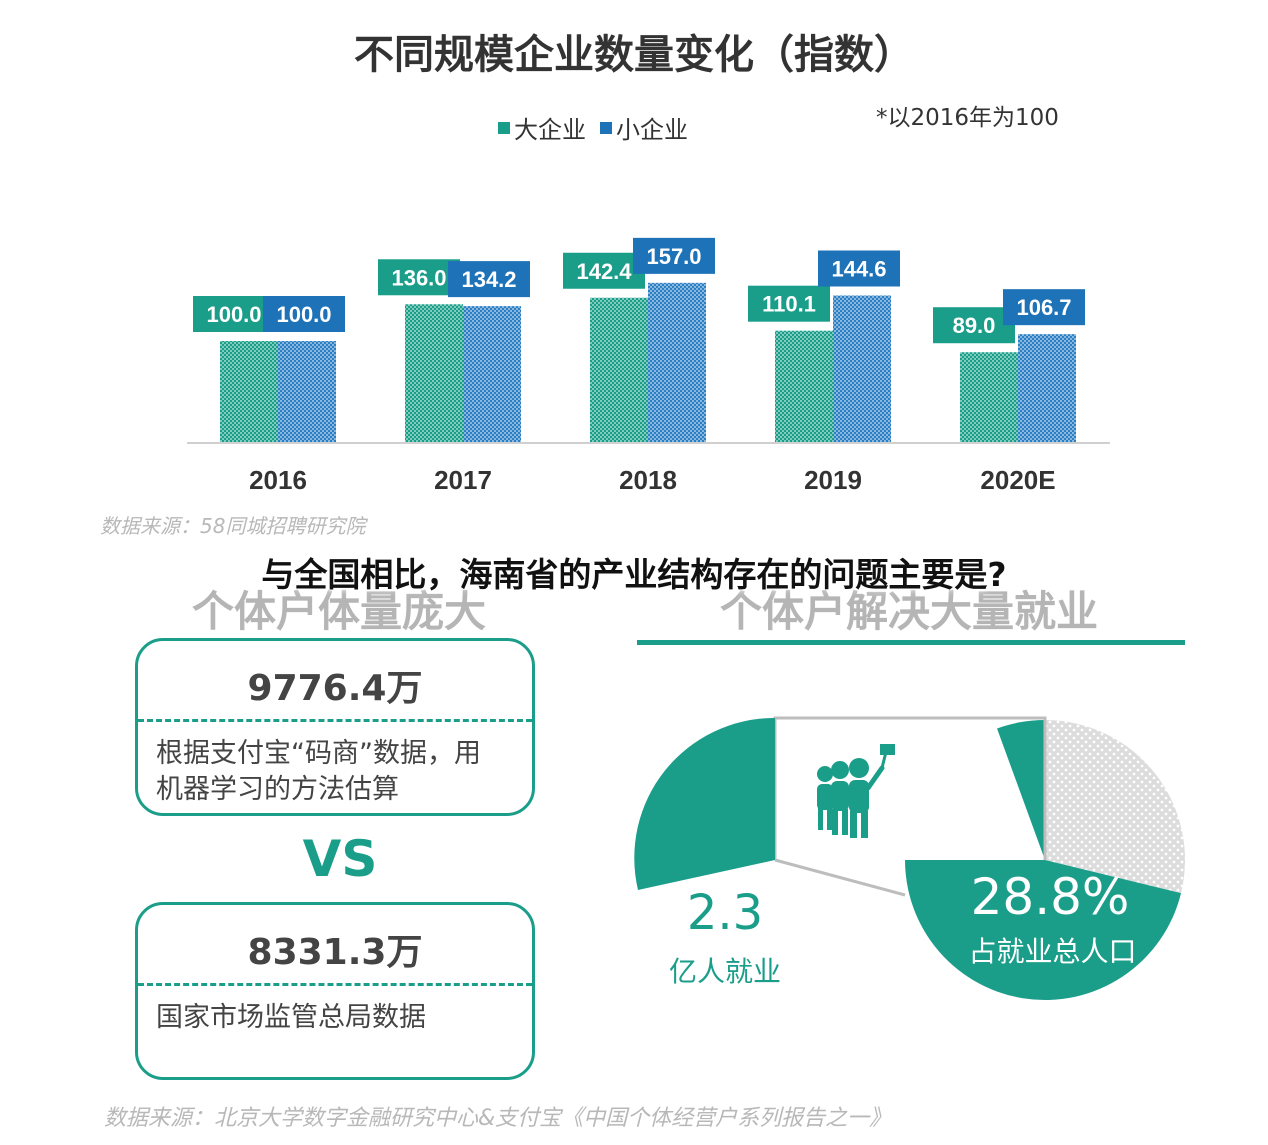 The image size is (1268, 1145). What do you see at coordinates (335, 952) in the screenshot?
I see `card-value: 8331.3万` at bounding box center [335, 952].